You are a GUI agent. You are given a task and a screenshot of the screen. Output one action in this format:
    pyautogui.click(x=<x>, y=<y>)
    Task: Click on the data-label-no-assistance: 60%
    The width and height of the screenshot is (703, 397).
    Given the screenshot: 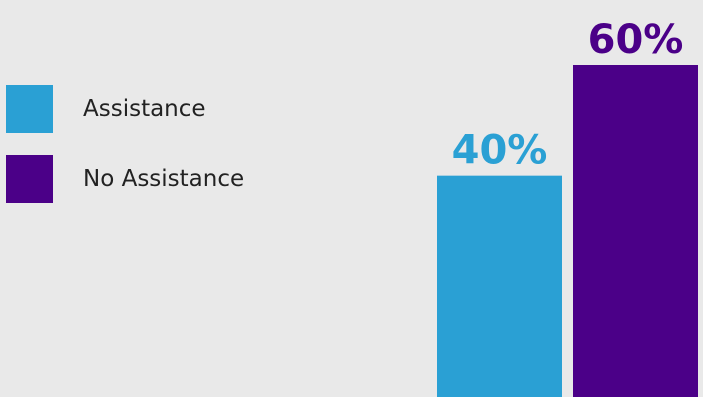 What is the action you would take?
    pyautogui.click(x=636, y=40)
    